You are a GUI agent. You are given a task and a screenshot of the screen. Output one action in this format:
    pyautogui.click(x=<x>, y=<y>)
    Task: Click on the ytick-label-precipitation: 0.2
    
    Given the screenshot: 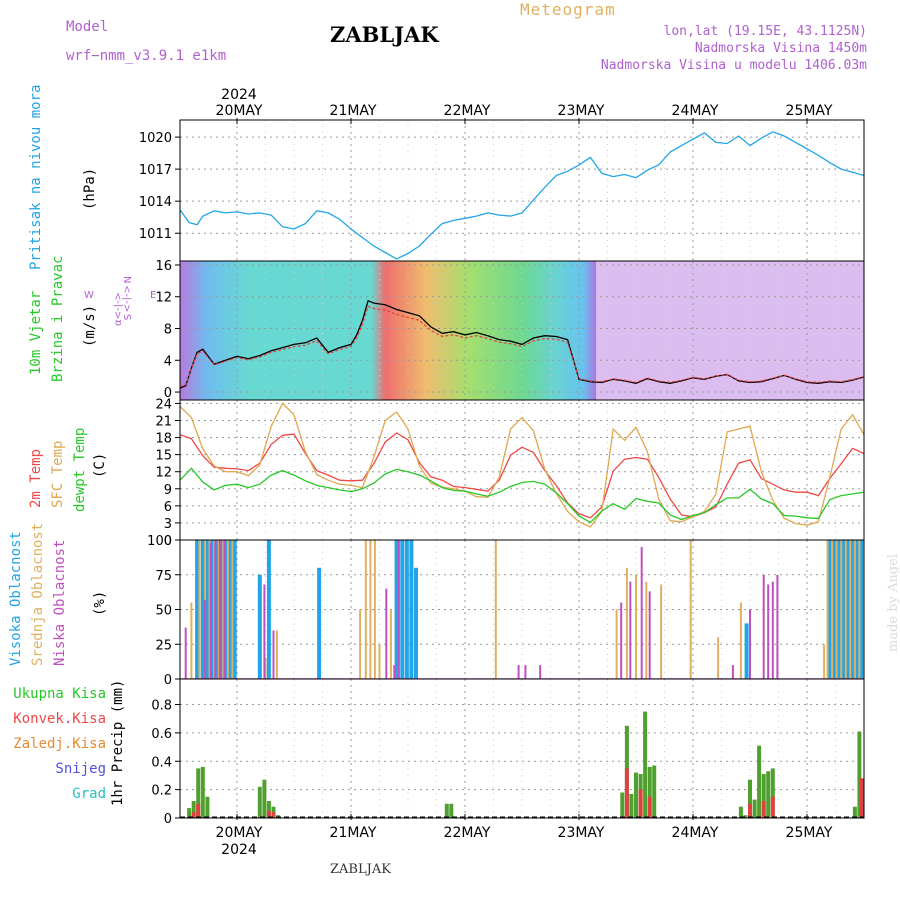 What is the action you would take?
    pyautogui.click(x=161, y=791)
    